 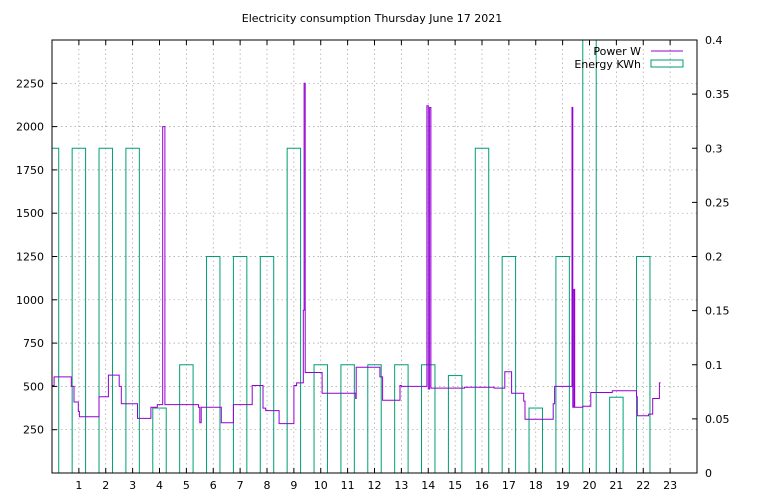 What do you see at coordinates (717, 202) in the screenshot?
I see `y2-tick-label: 0.25` at bounding box center [717, 202].